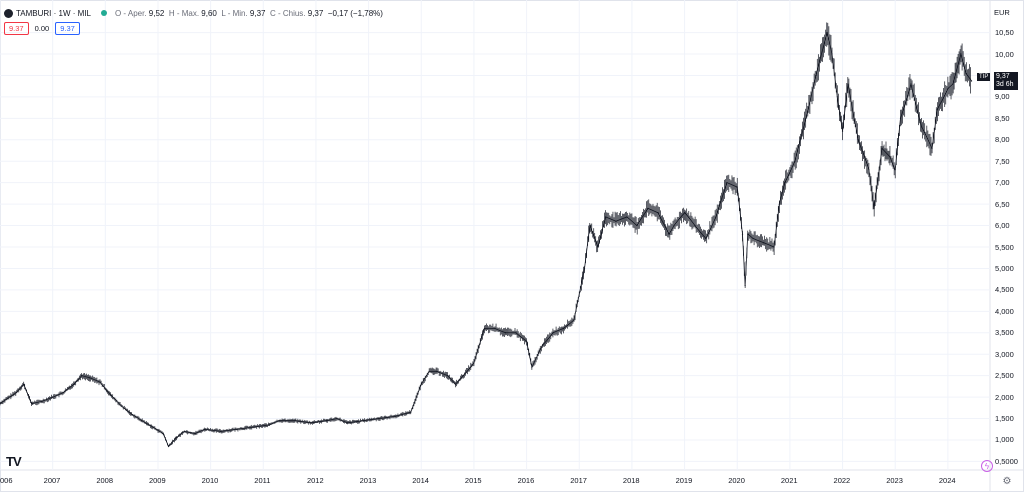 This screenshot has height=492, width=1024. I want to click on x-tick-label: 2008, so click(104, 480).